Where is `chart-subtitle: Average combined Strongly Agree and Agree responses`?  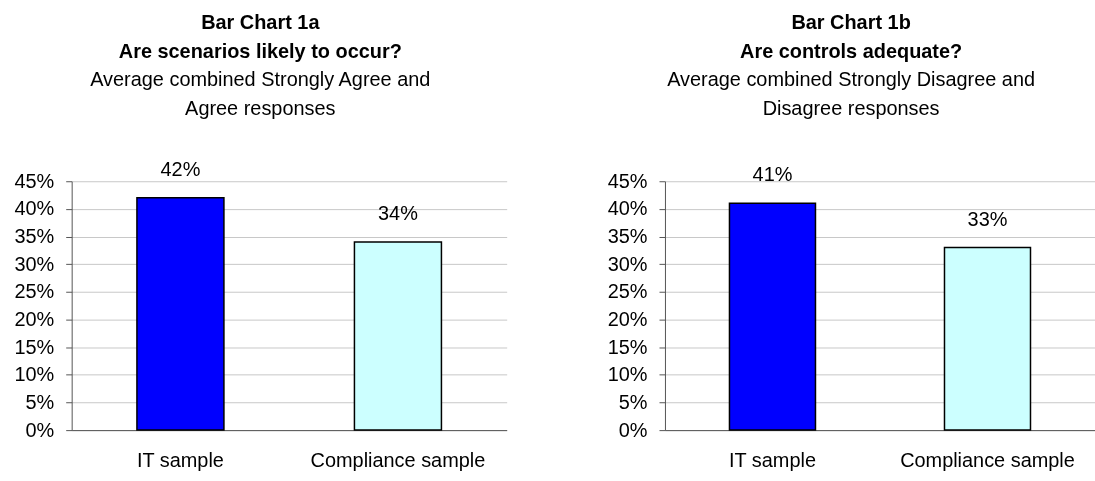
chart-subtitle: Average combined Strongly Agree and Agree responses is located at coordinates (260, 93).